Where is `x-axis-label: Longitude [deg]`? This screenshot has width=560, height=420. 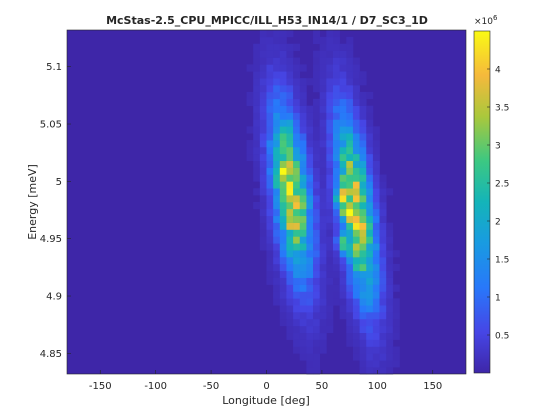 x-axis-label: Longitude [deg] is located at coordinates (266, 400).